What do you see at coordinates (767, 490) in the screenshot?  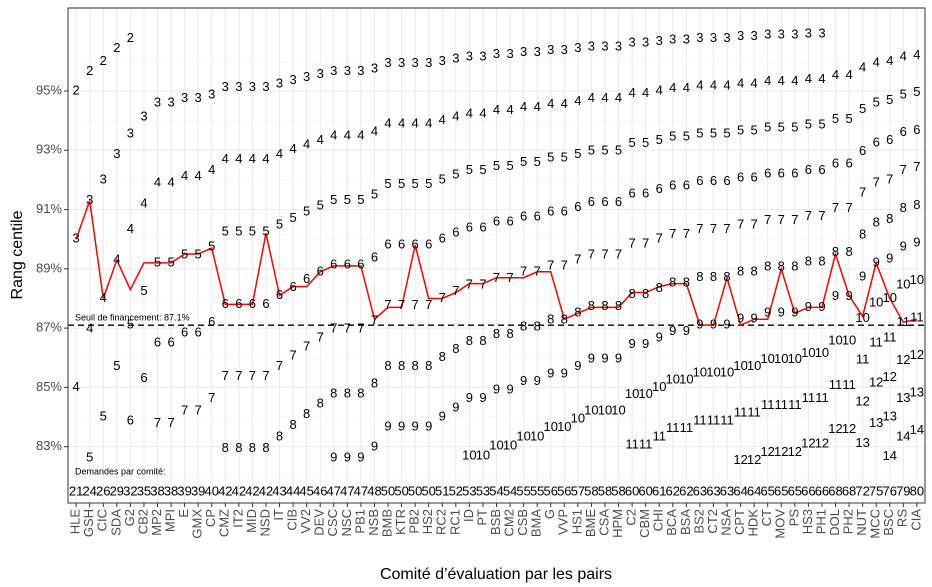 I see `count-label: 65` at bounding box center [767, 490].